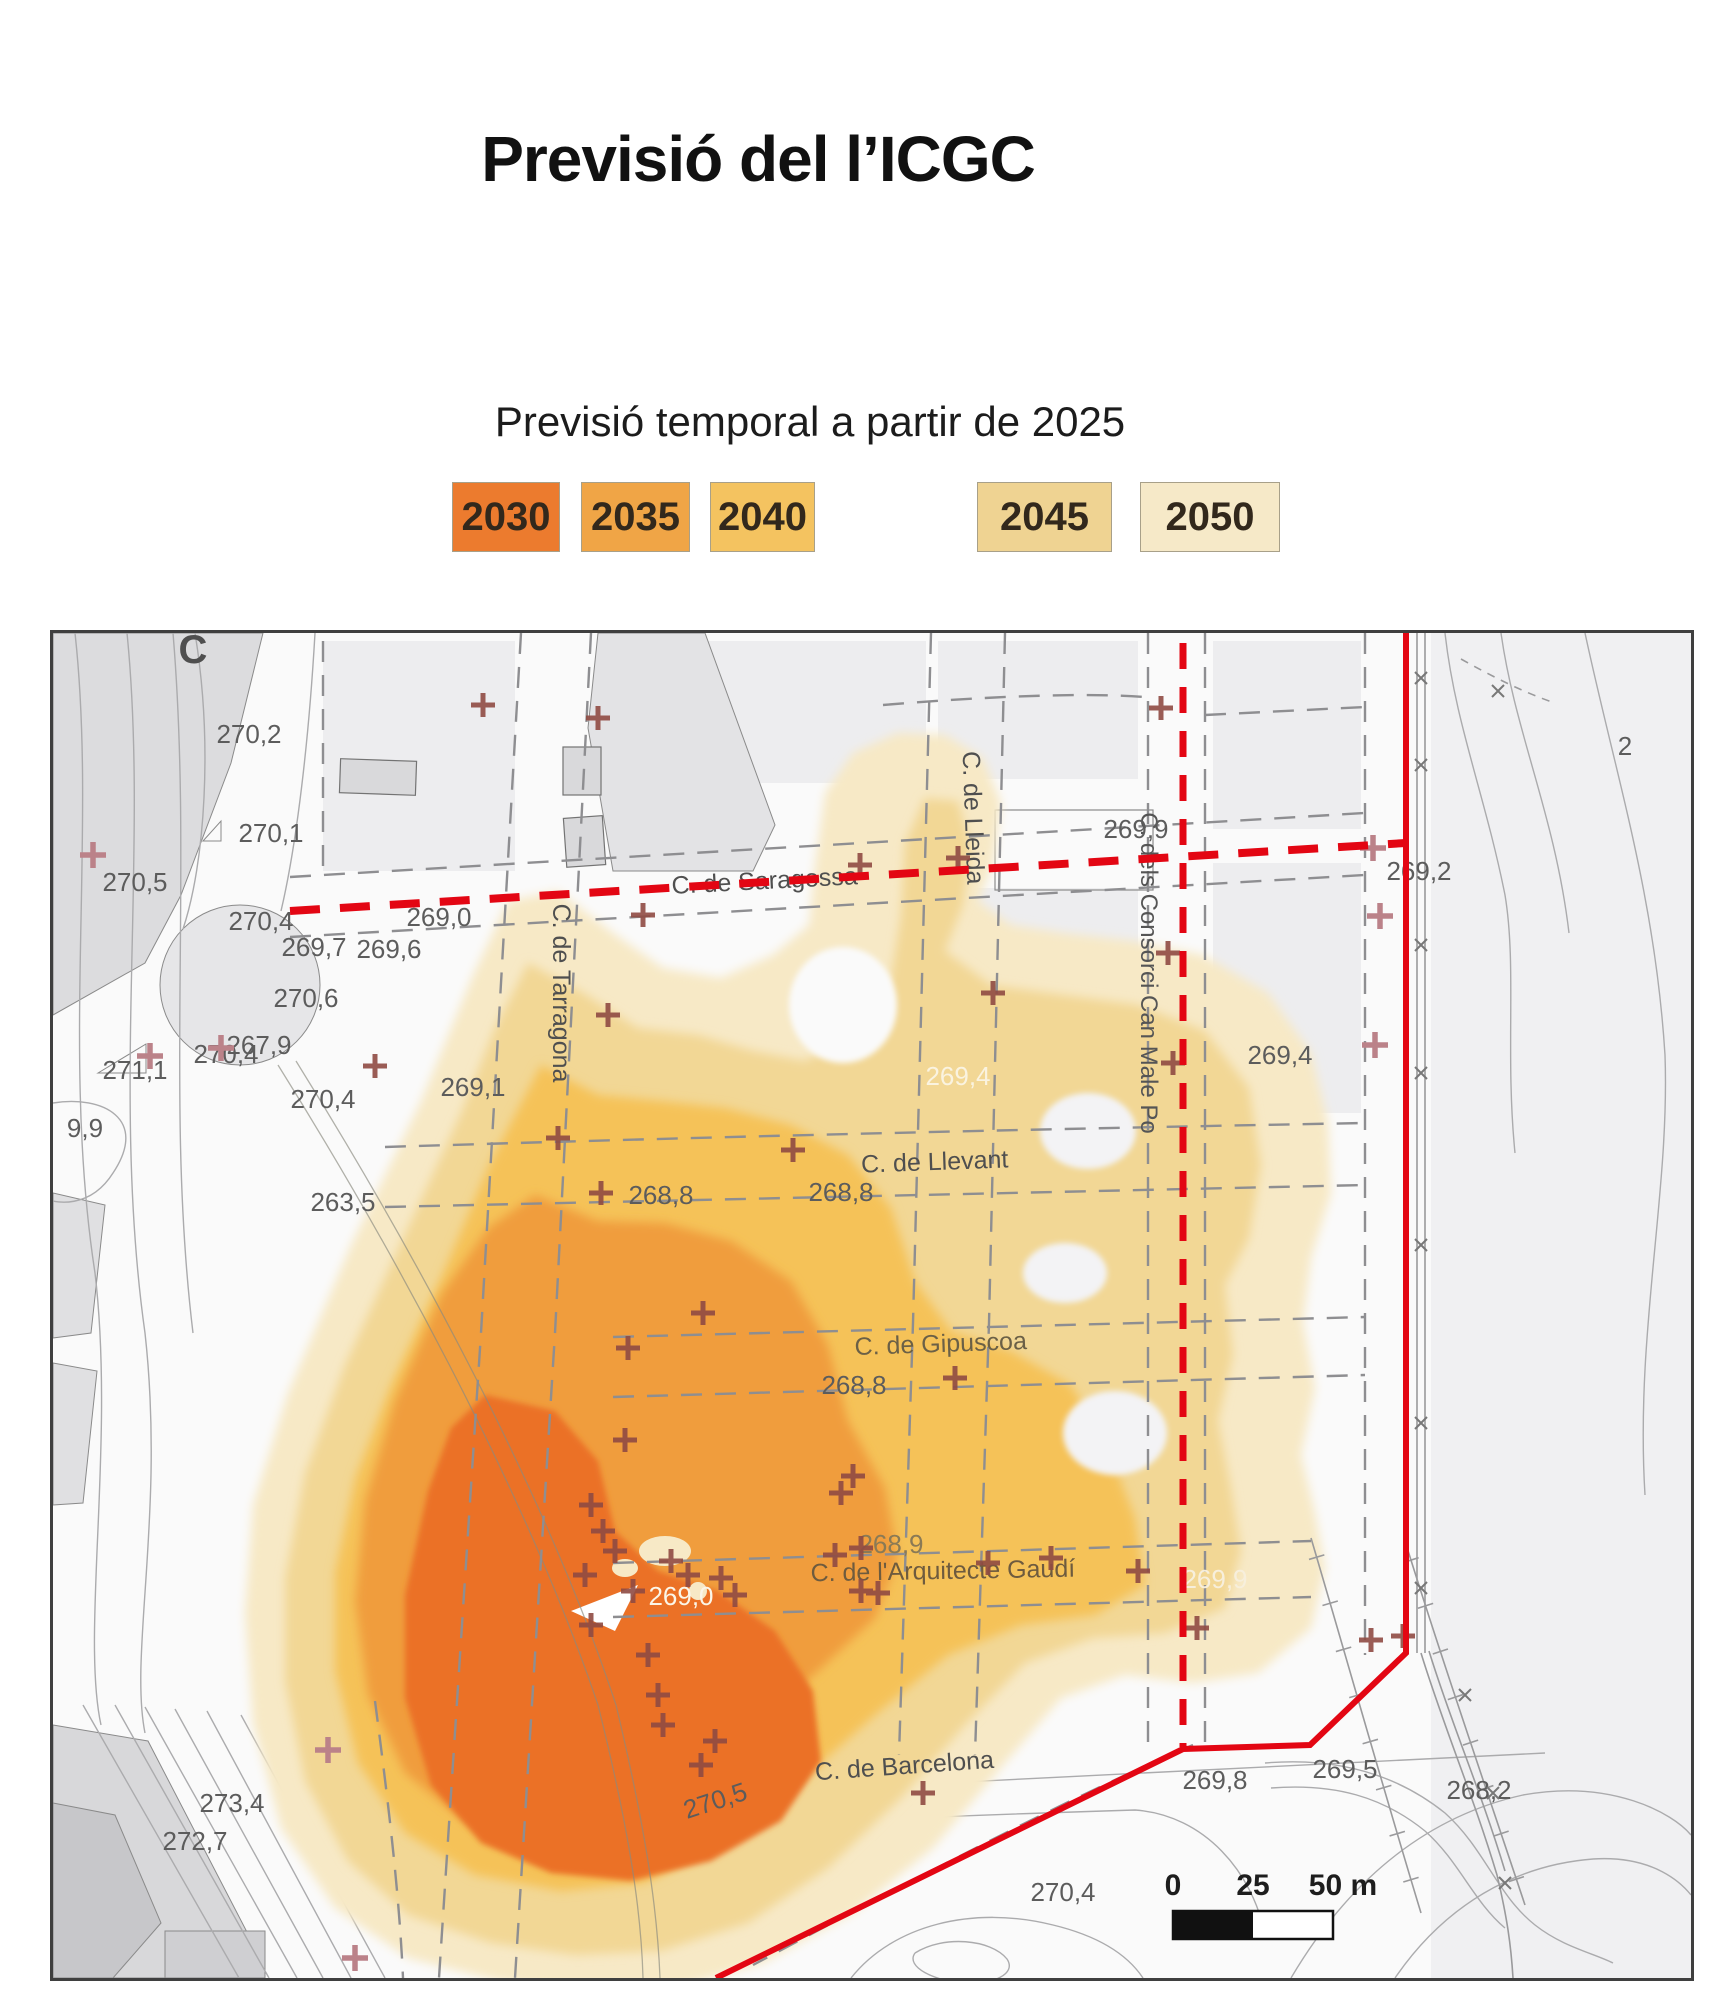  Describe the element at coordinates (1044, 517) in the screenshot. I see `legend-swatch-2045: 2045` at that location.